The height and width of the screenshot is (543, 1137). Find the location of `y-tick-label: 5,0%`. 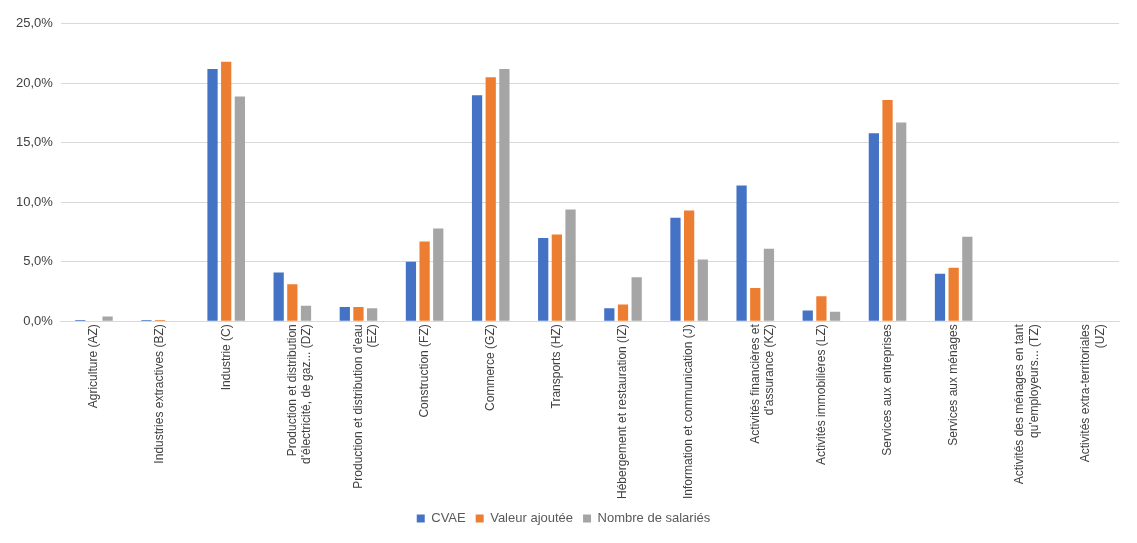

y-tick-label: 5,0% is located at coordinates (38, 261).